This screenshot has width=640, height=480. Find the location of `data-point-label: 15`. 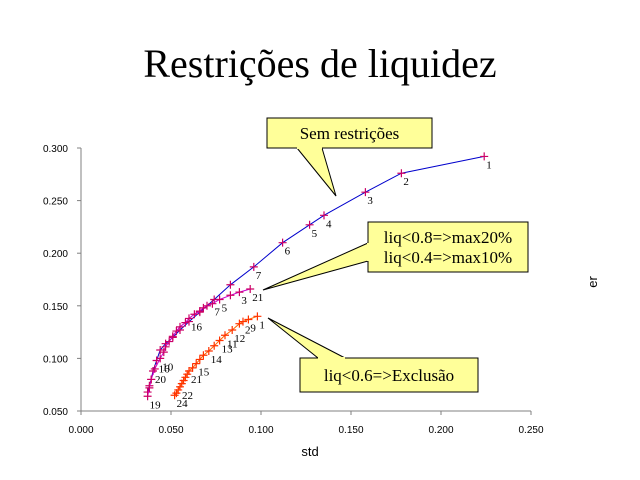

data-point-label: 15 is located at coordinates (204, 373).